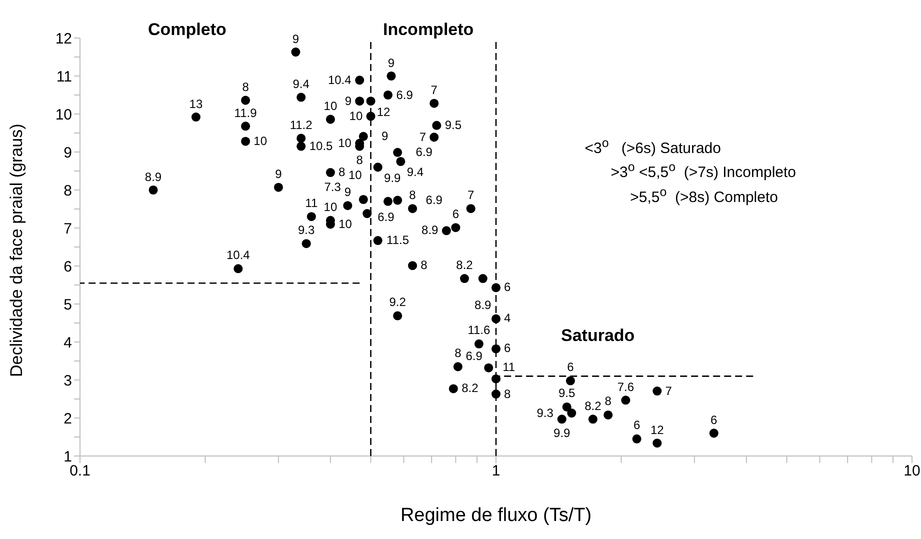  I want to click on annotation: Saturado, so click(598, 336).